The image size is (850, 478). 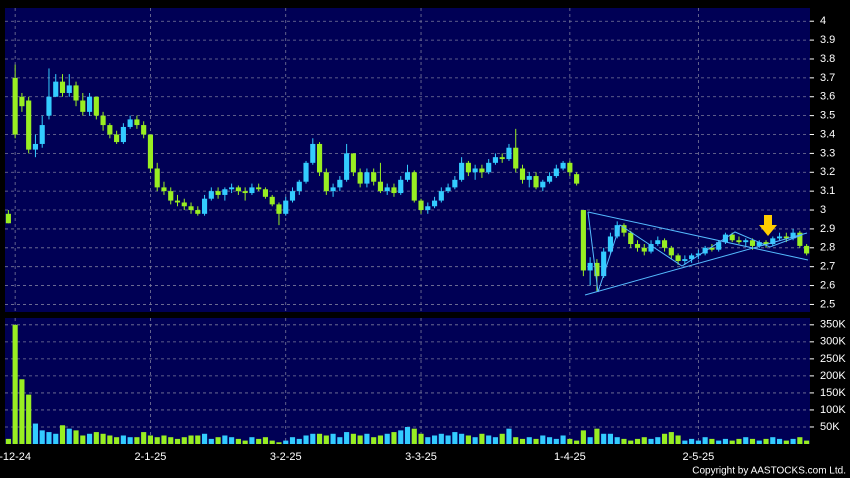 I want to click on y-tick-label: 3.9, so click(x=827, y=40).